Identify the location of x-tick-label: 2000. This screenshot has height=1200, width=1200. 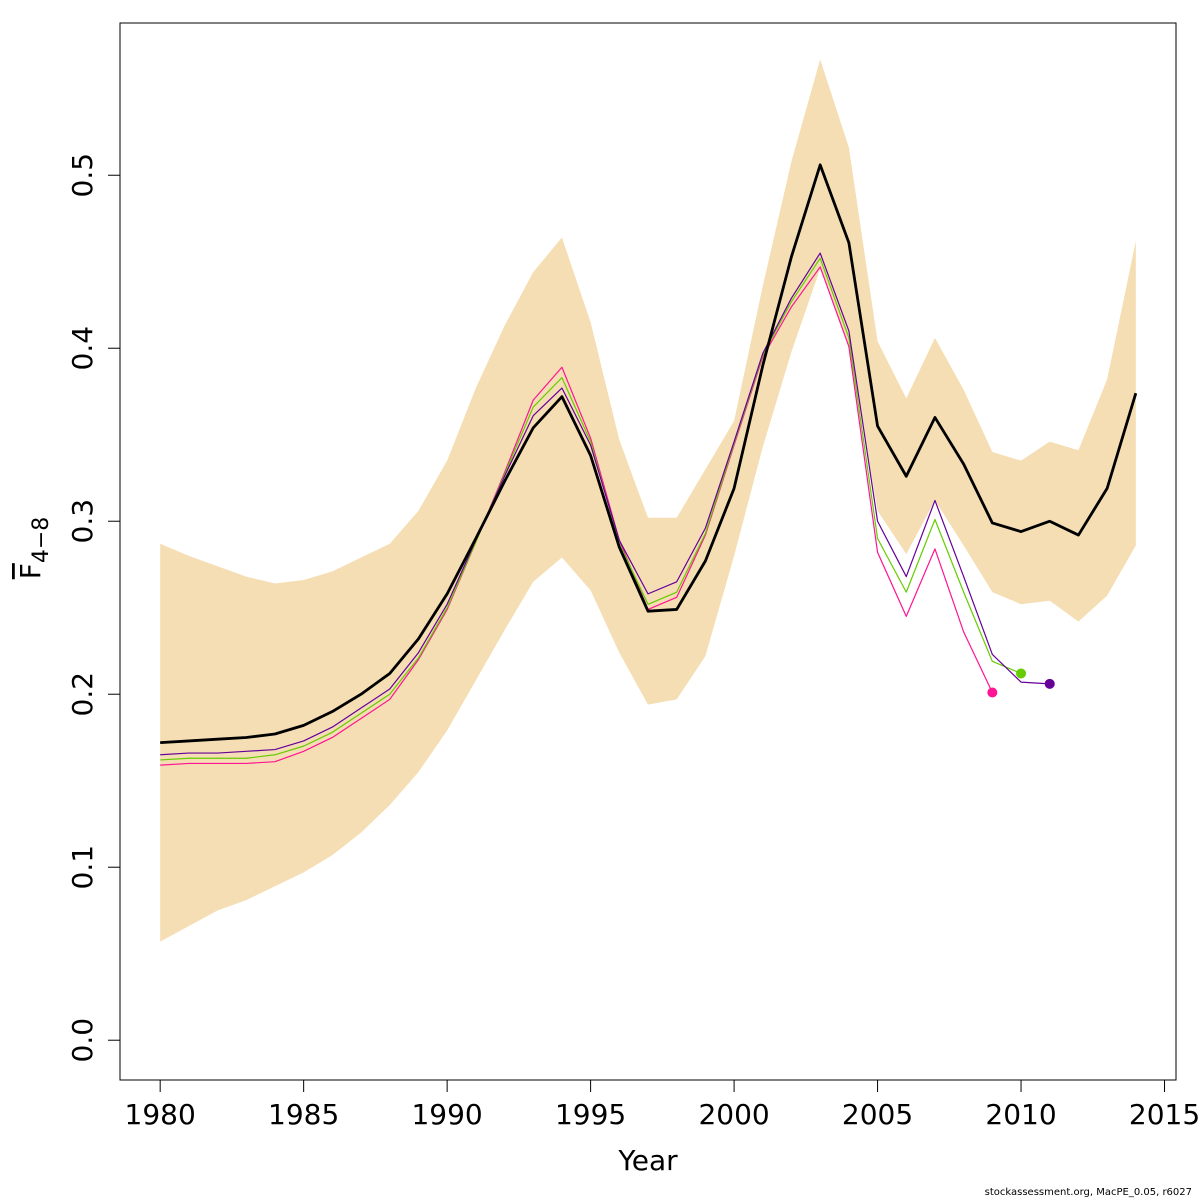
(733, 1114).